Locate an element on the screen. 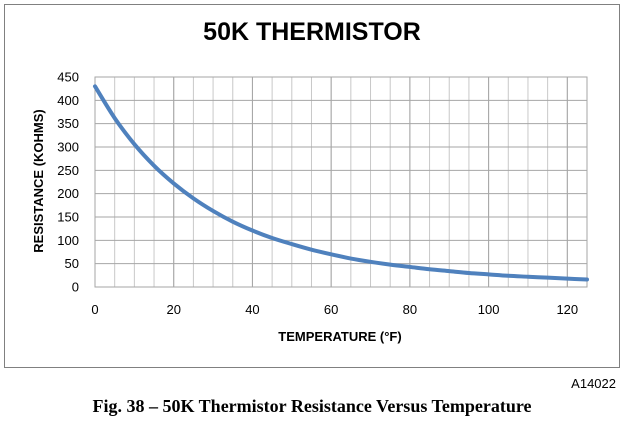  y-tick-label: 100 is located at coordinates (68, 240).